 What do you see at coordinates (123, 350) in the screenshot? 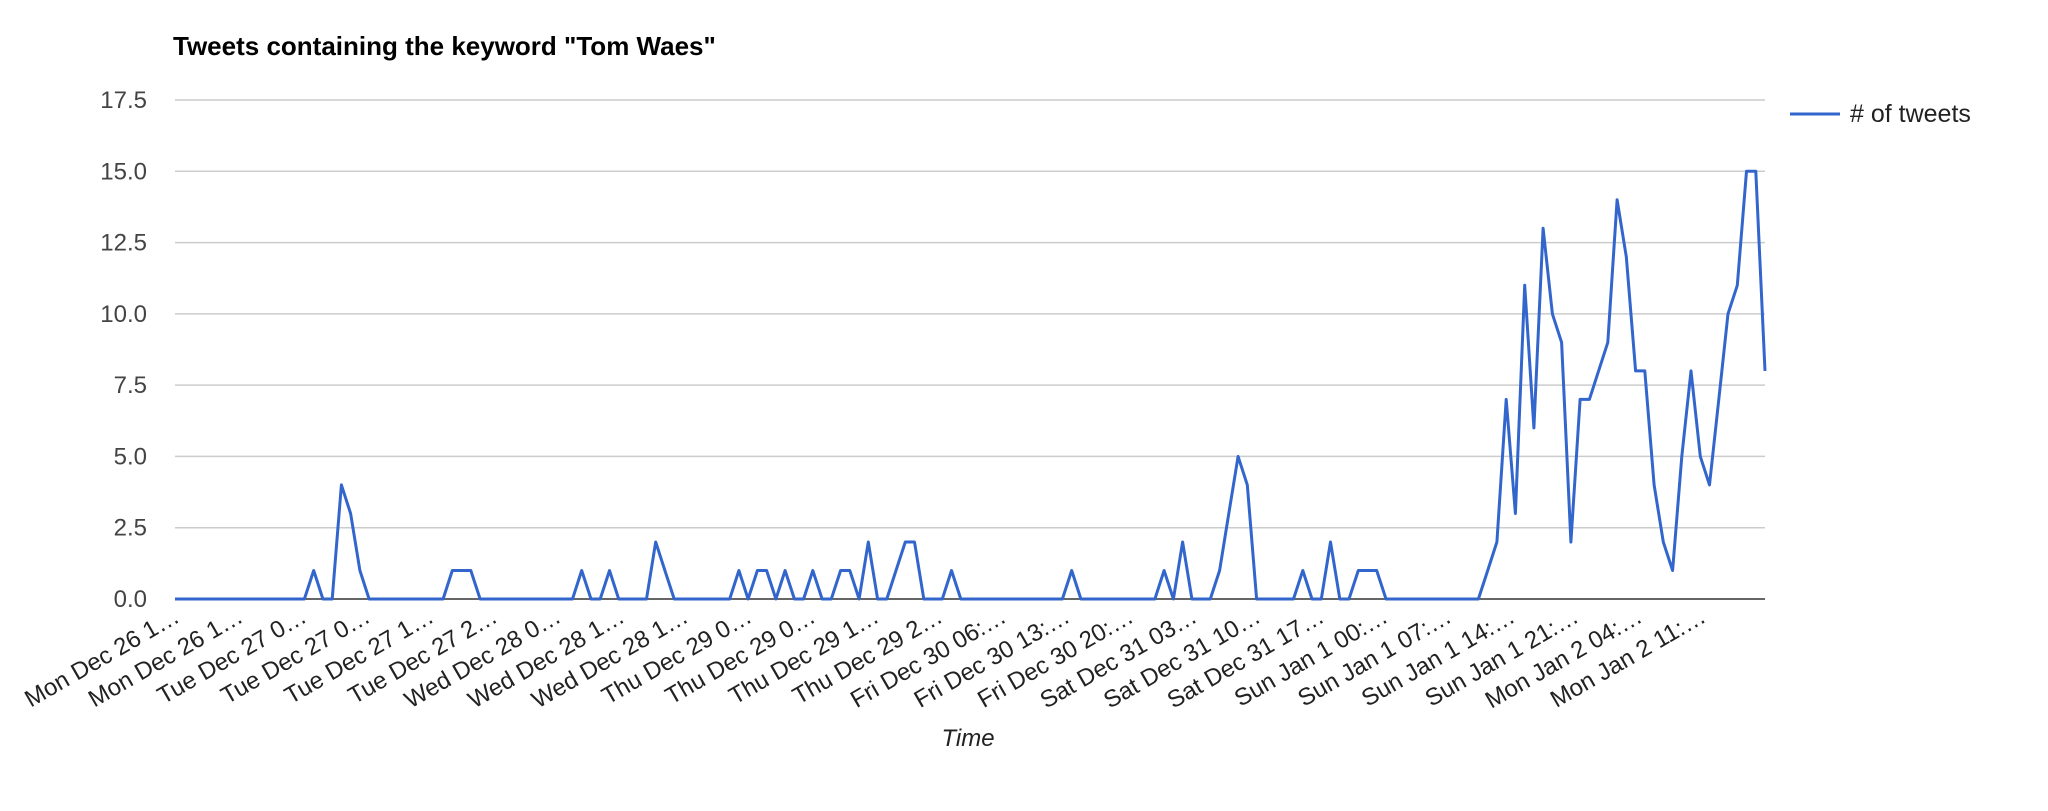
I see `y-axis-ticks: 0.0 2.5 5.0 7.5 10.0 12.5 15.0 17.5` at bounding box center [123, 350].